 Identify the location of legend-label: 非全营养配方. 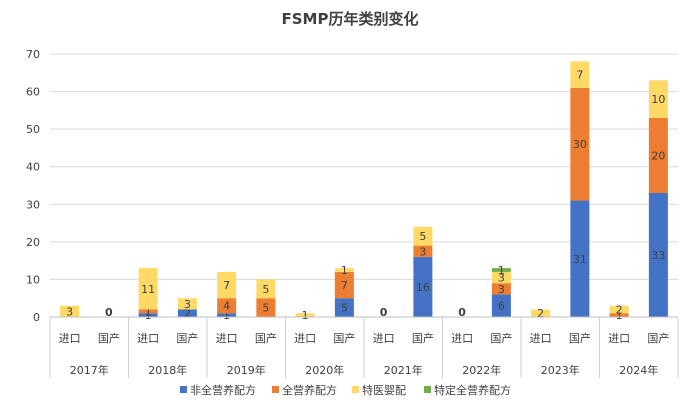
(223, 390).